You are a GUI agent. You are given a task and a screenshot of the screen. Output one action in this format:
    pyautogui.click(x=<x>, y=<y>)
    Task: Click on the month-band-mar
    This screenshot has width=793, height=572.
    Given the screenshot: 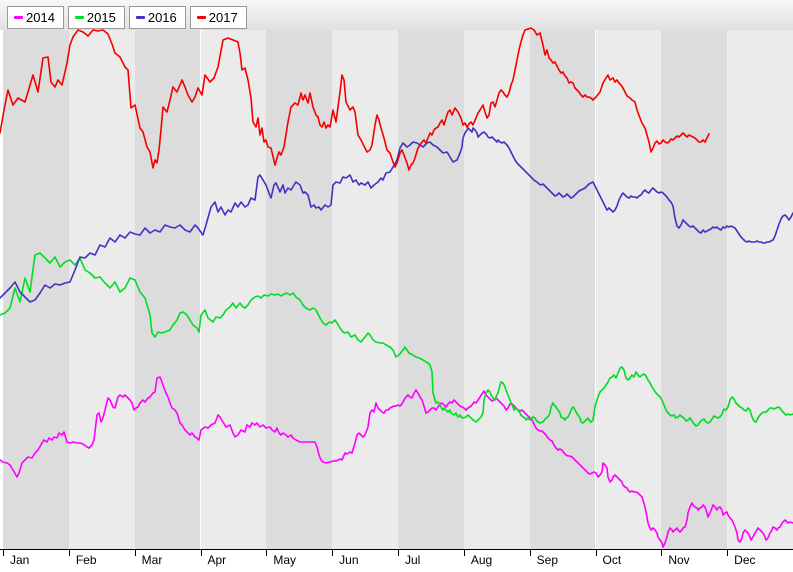 What is the action you would take?
    pyautogui.click(x=167, y=289)
    